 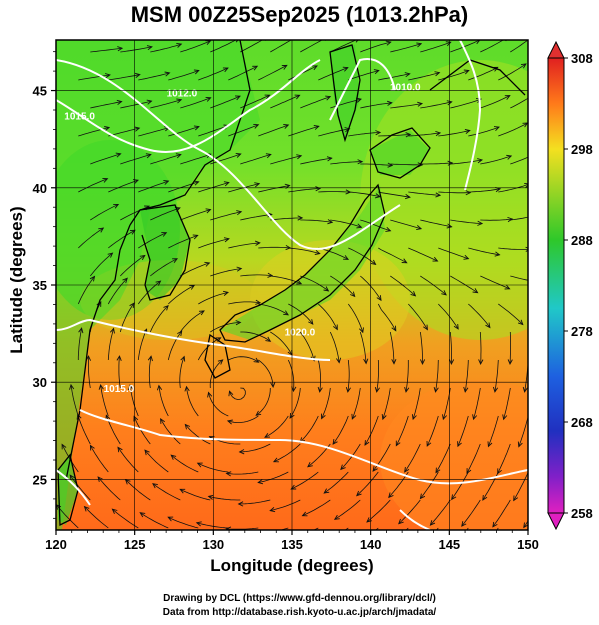 What do you see at coordinates (182, 93) in the screenshot?
I see `isobar-label: 1012.0` at bounding box center [182, 93].